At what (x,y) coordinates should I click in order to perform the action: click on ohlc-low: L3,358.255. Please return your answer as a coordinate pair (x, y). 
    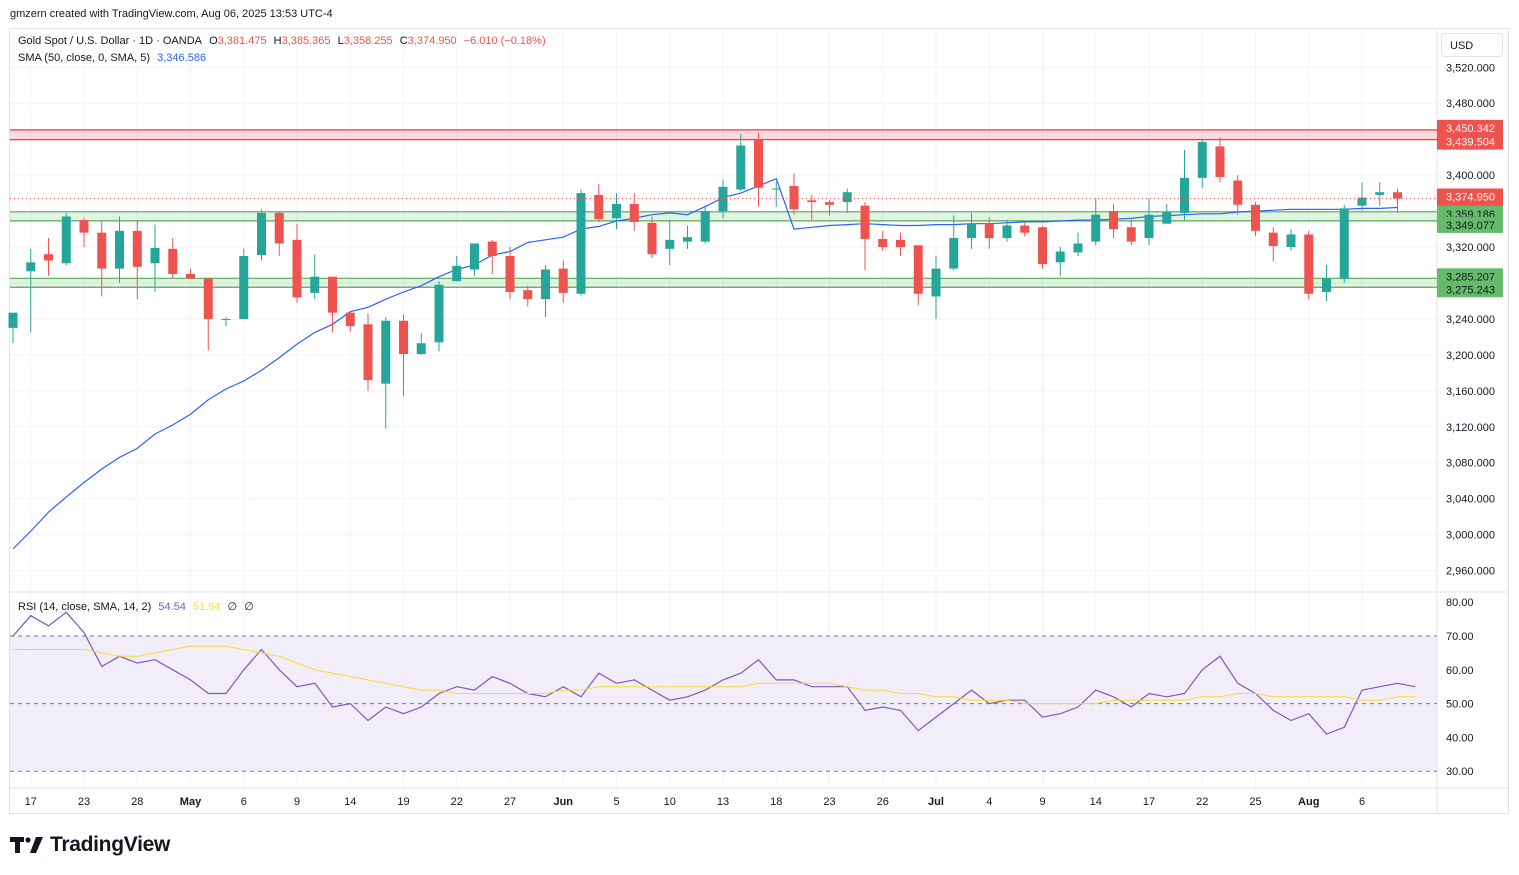
    Looking at the image, I should click on (365, 41).